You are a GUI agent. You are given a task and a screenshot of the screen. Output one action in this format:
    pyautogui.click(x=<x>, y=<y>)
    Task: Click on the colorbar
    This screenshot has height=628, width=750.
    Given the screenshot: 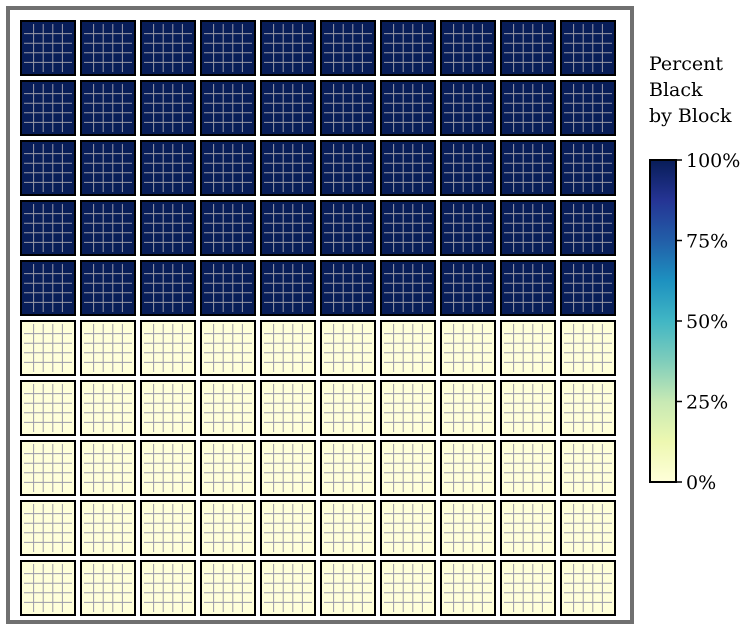 What is the action you would take?
    pyautogui.click(x=663, y=321)
    